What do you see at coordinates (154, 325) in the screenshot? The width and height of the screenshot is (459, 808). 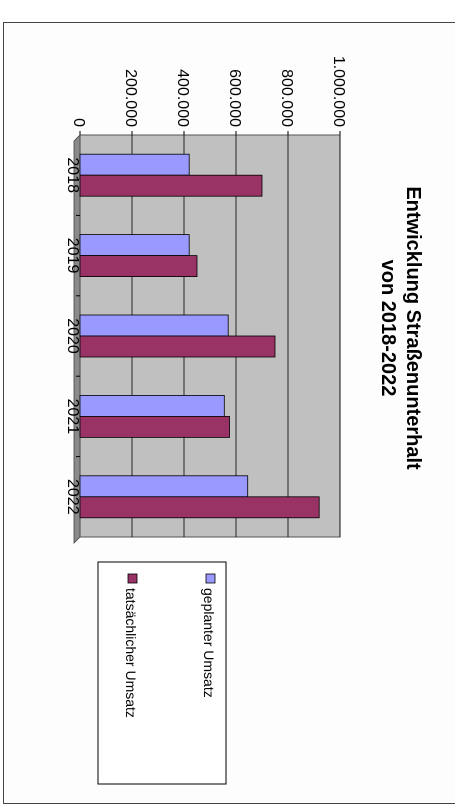 I see `bar-geplant-2020` at bounding box center [154, 325].